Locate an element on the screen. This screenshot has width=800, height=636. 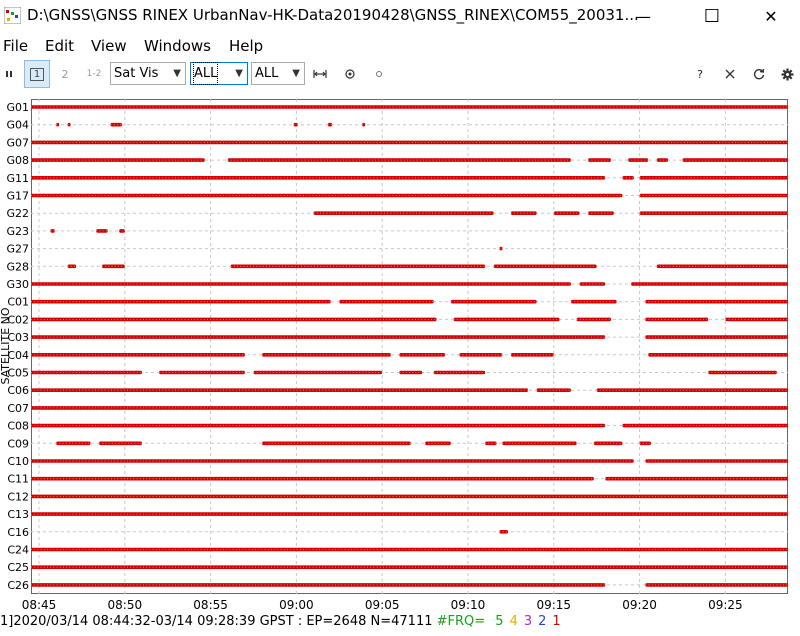
close-plot-button is located at coordinates (730, 74).